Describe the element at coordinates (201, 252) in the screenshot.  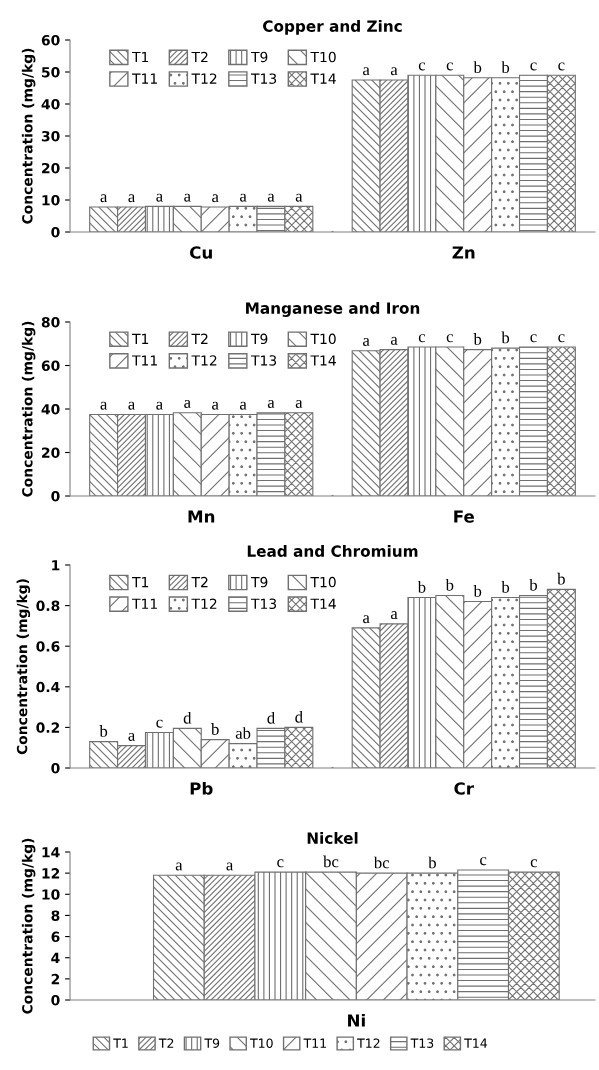
I see `x-tick-label: Cu` at that location.